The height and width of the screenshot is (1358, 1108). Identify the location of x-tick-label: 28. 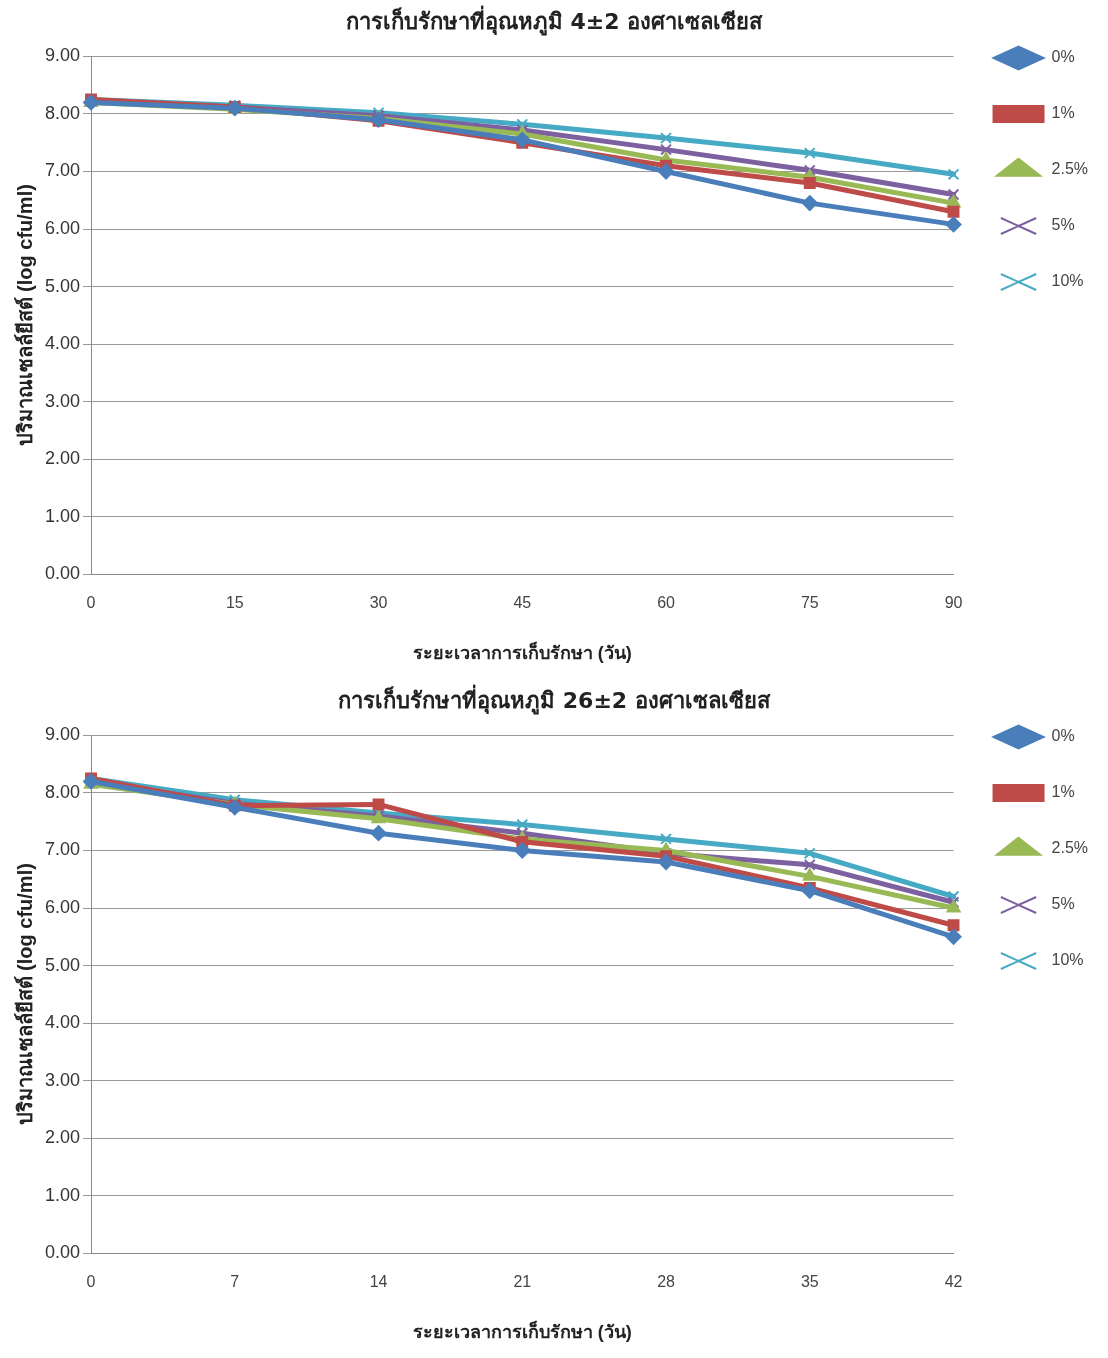
(666, 1282).